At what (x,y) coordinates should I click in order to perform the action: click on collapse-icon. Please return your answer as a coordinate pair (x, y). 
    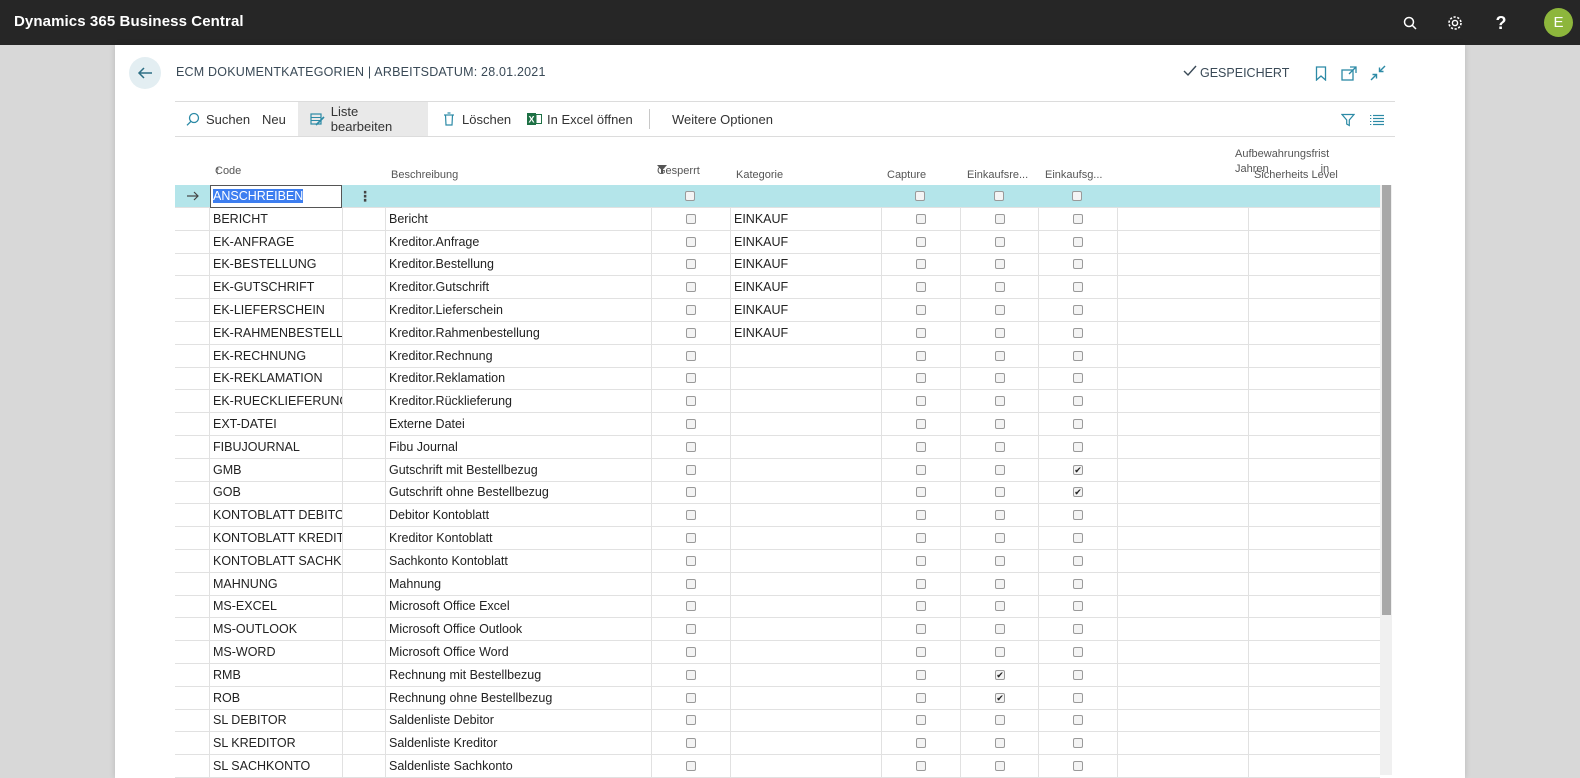
    Looking at the image, I should click on (1378, 73).